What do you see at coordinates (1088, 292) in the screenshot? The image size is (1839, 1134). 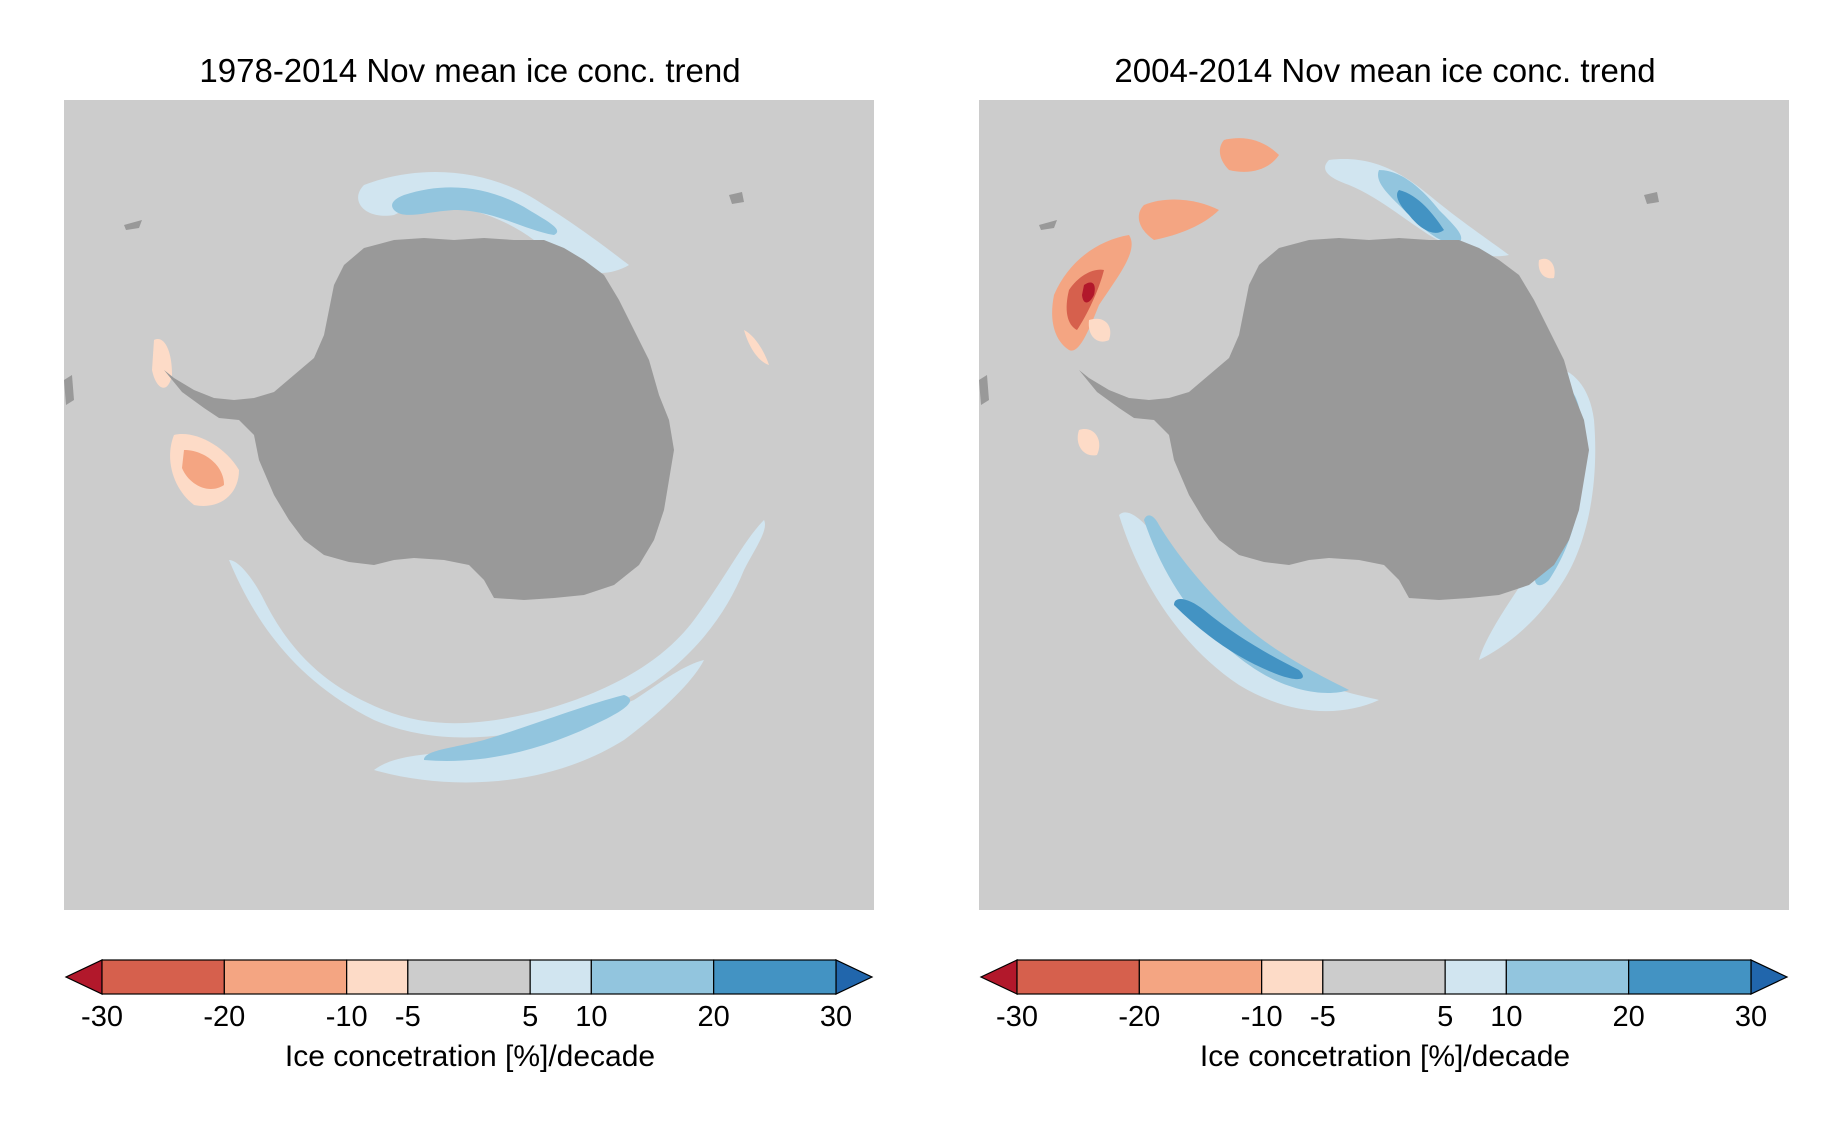 I see `trend-region-deepest-red` at bounding box center [1088, 292].